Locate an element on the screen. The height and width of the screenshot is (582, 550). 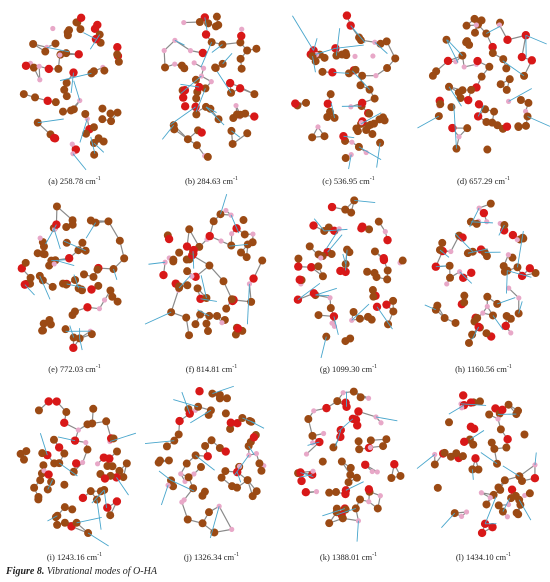
molecule-structure-b is located at coordinates (211, 86).